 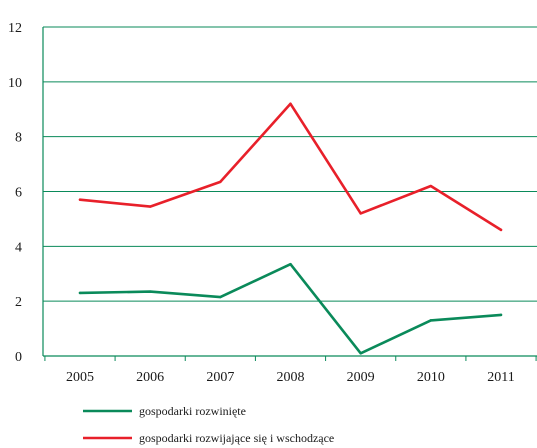 I want to click on x-tick-label-2006: 2006, so click(x=150, y=377).